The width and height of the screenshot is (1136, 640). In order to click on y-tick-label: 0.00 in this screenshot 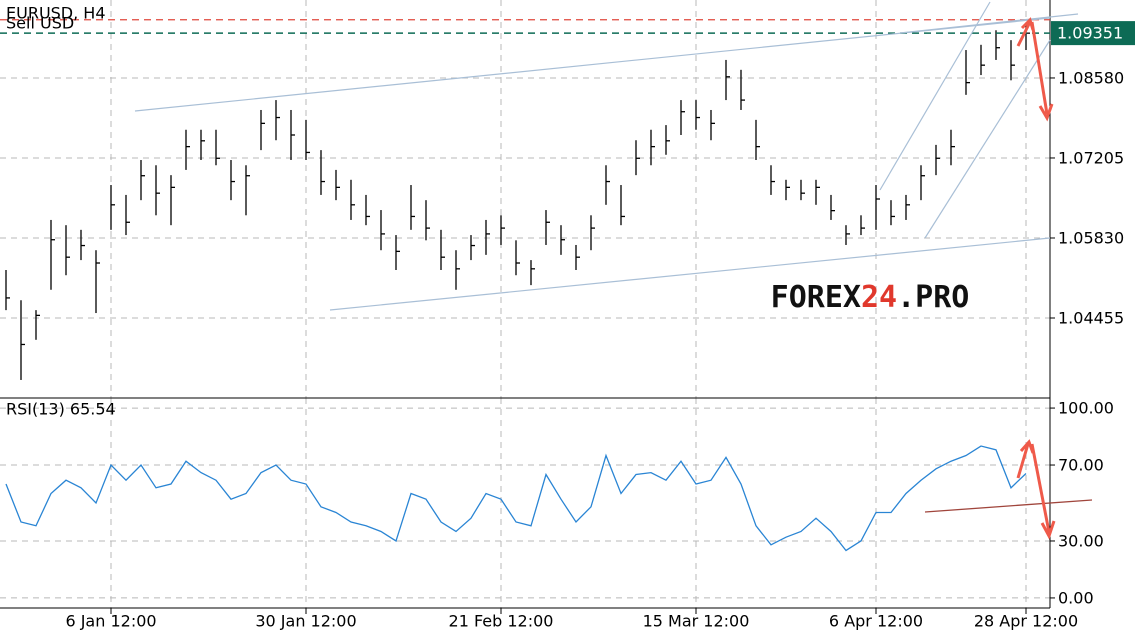, I will do `click(1076, 597)`.